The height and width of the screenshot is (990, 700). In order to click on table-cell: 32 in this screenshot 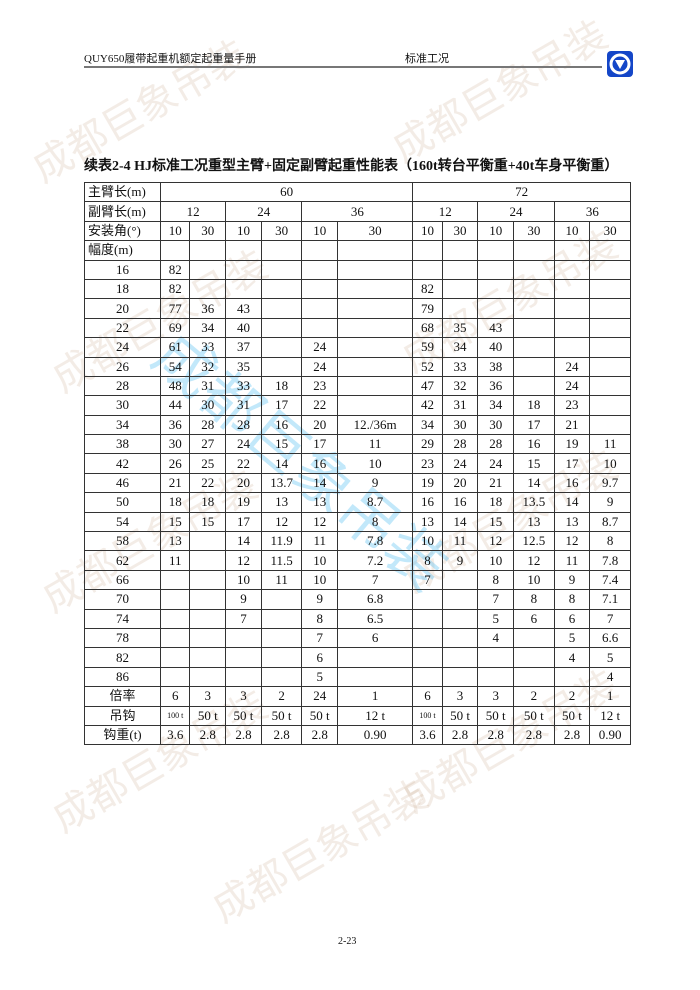, I will do `click(208, 366)`.